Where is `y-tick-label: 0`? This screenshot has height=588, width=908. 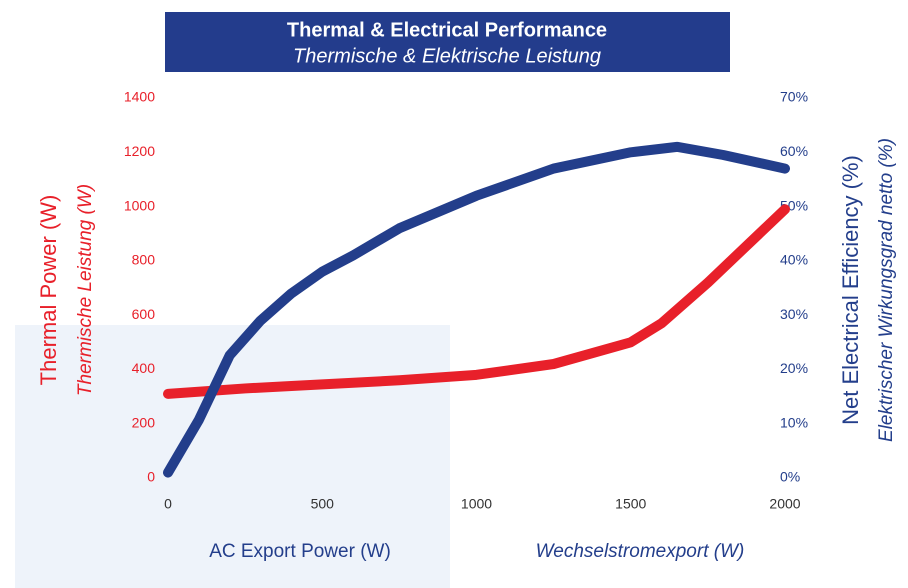
y-tick-label: 0 is located at coordinates (151, 477).